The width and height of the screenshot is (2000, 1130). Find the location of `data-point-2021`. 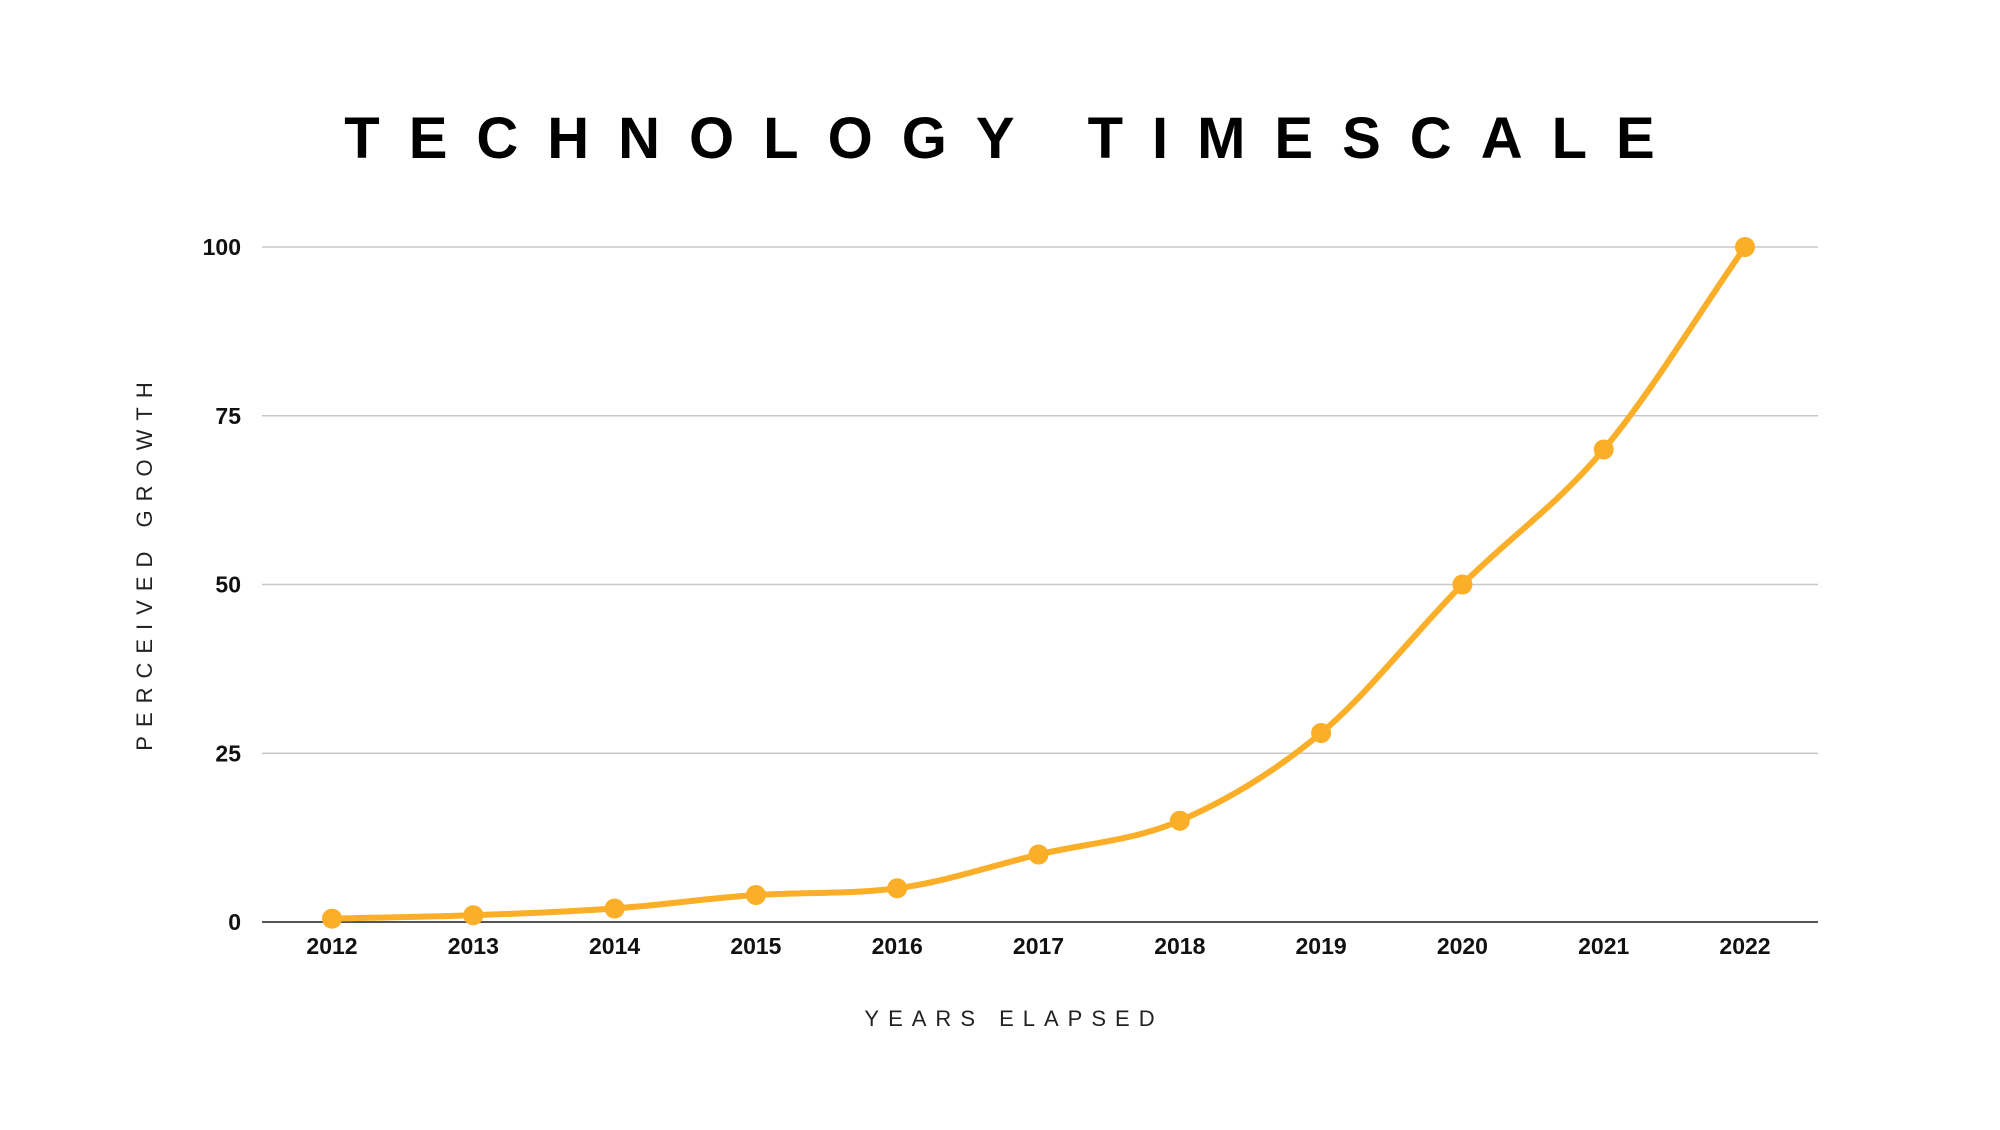

data-point-2021 is located at coordinates (1603, 449).